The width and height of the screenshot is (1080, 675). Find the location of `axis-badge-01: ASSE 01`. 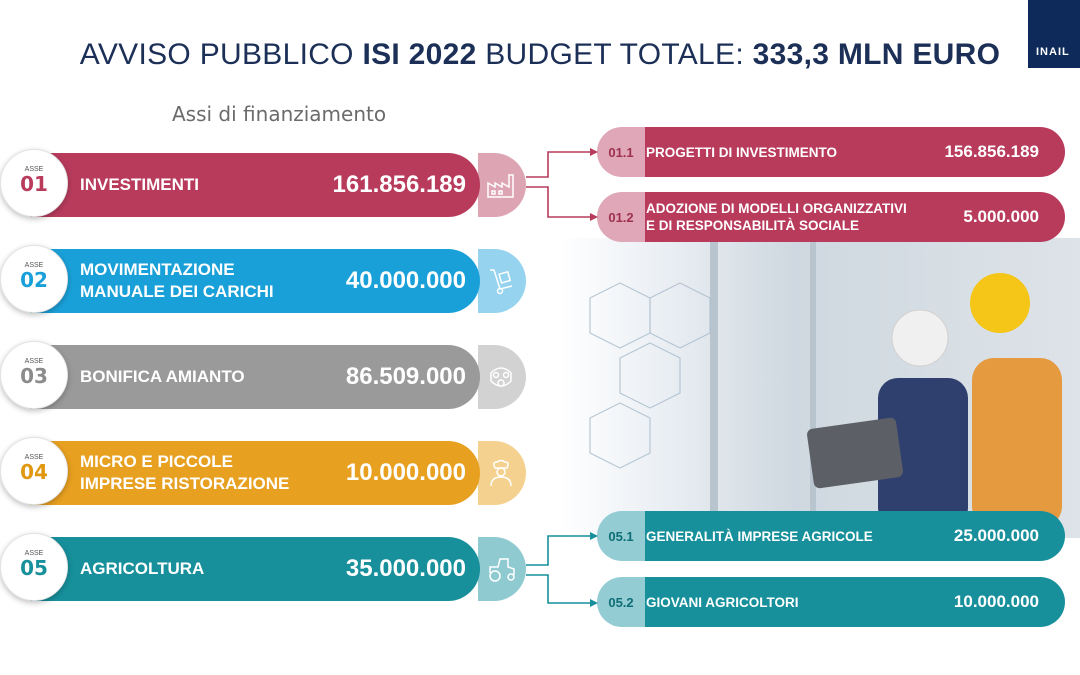

axis-badge-01: ASSE 01 is located at coordinates (34, 183).